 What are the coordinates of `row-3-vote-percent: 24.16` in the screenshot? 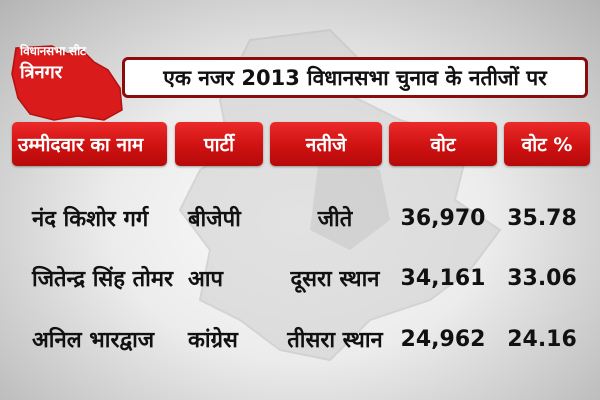 It's located at (542, 339).